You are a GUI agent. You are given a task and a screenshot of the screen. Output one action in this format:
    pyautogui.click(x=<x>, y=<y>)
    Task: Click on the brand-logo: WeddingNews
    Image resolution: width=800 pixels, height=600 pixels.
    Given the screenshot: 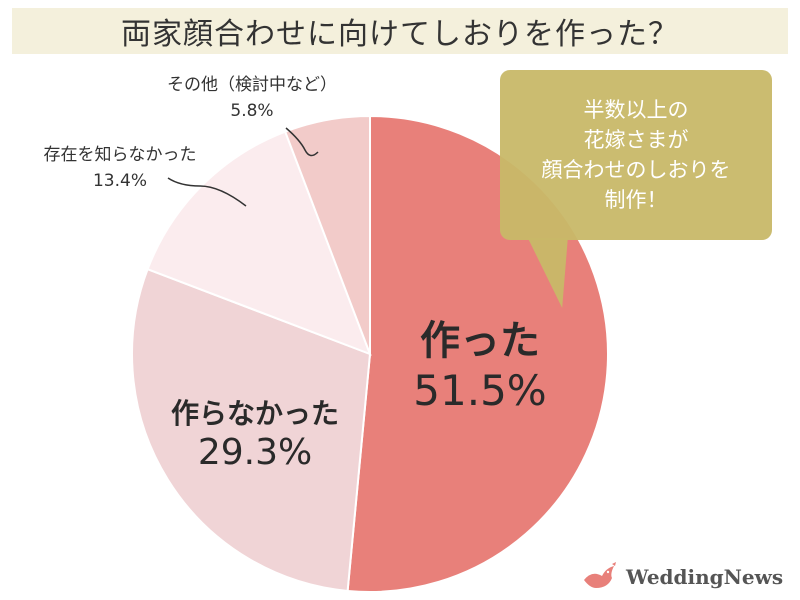 What is the action you would take?
    pyautogui.click(x=682, y=577)
    